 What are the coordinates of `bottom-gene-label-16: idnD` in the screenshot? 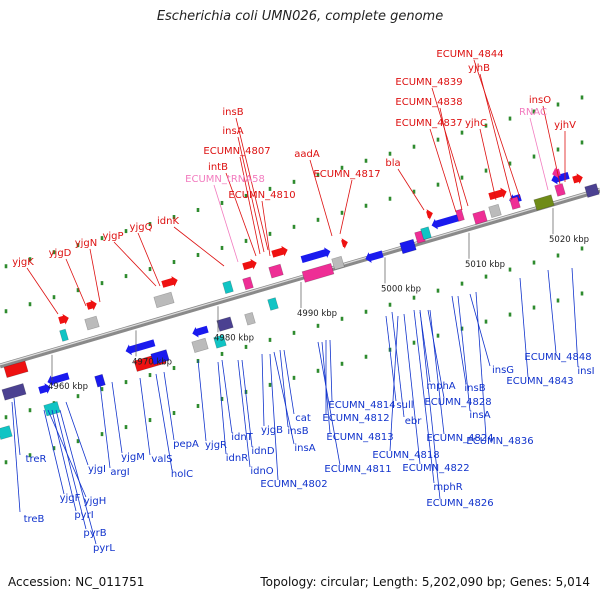 It's located at (262, 451).